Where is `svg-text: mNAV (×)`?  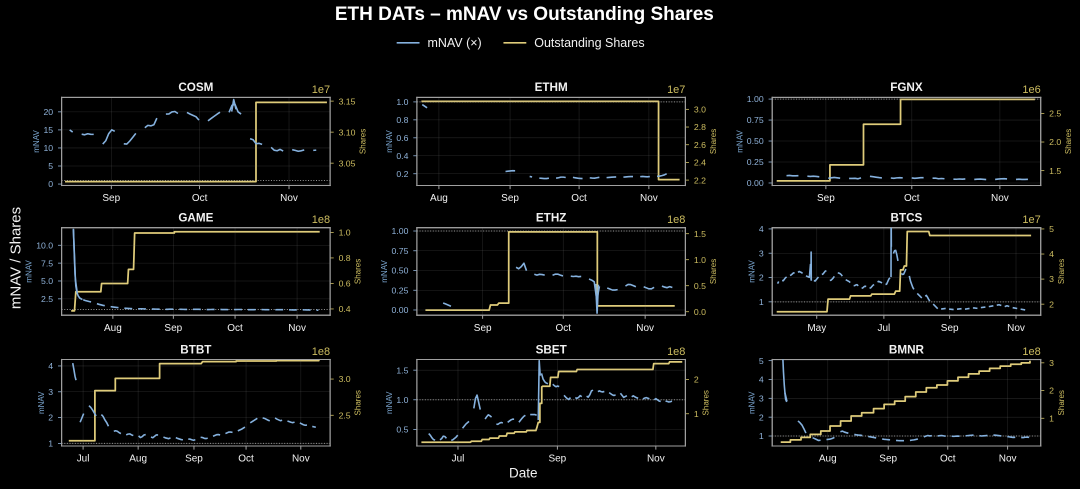
svg-text: mNAV (×) is located at coordinates (454, 43).